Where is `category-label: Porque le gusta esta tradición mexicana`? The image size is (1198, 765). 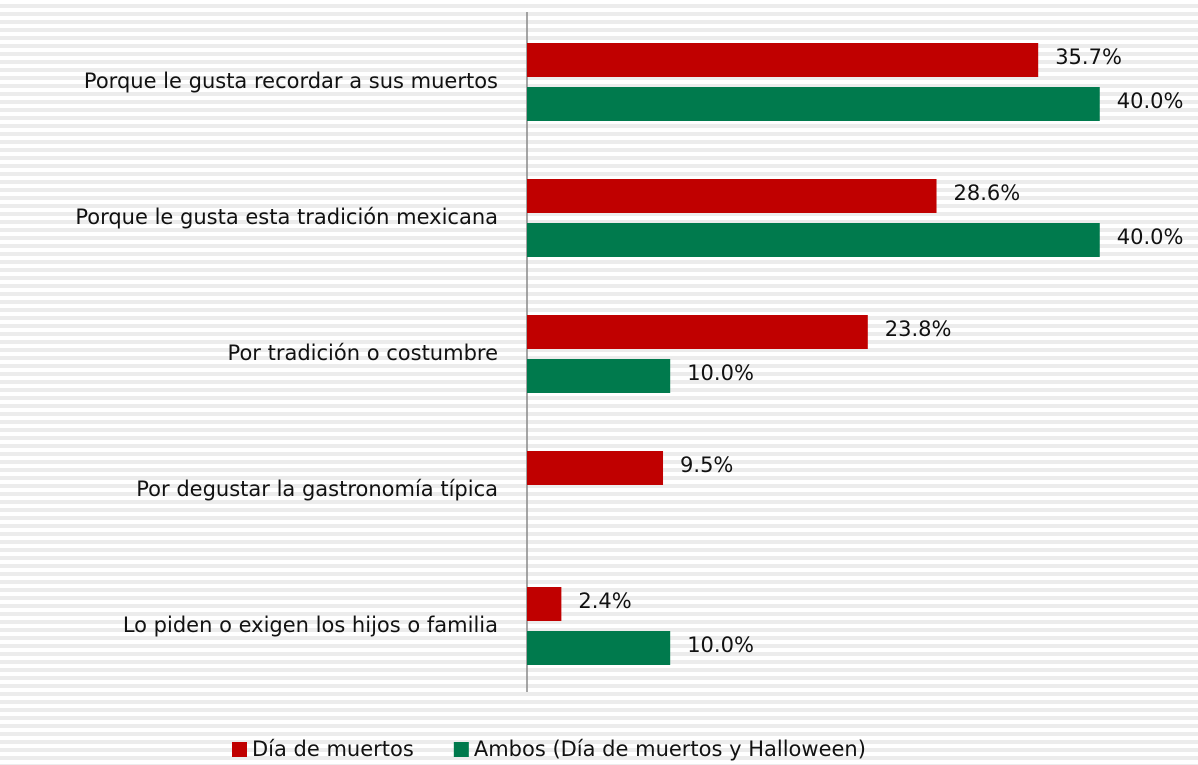 category-label: Porque le gusta esta tradición mexicana is located at coordinates (286, 217).